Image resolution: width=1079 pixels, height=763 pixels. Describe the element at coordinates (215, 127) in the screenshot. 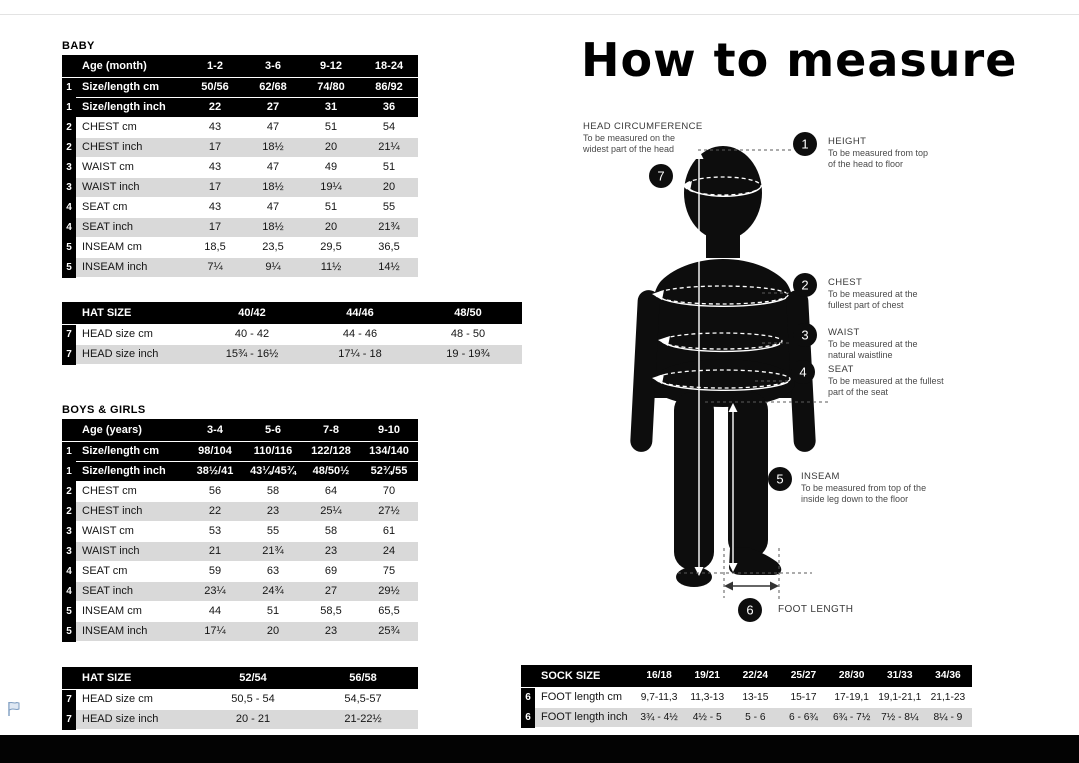

I see `value-cell: 43` at that location.